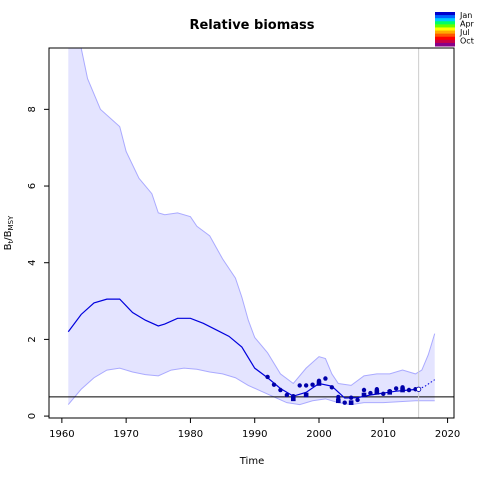 This screenshot has height=480, width=480. I want to click on legend-label: Jan, so click(465, 15).